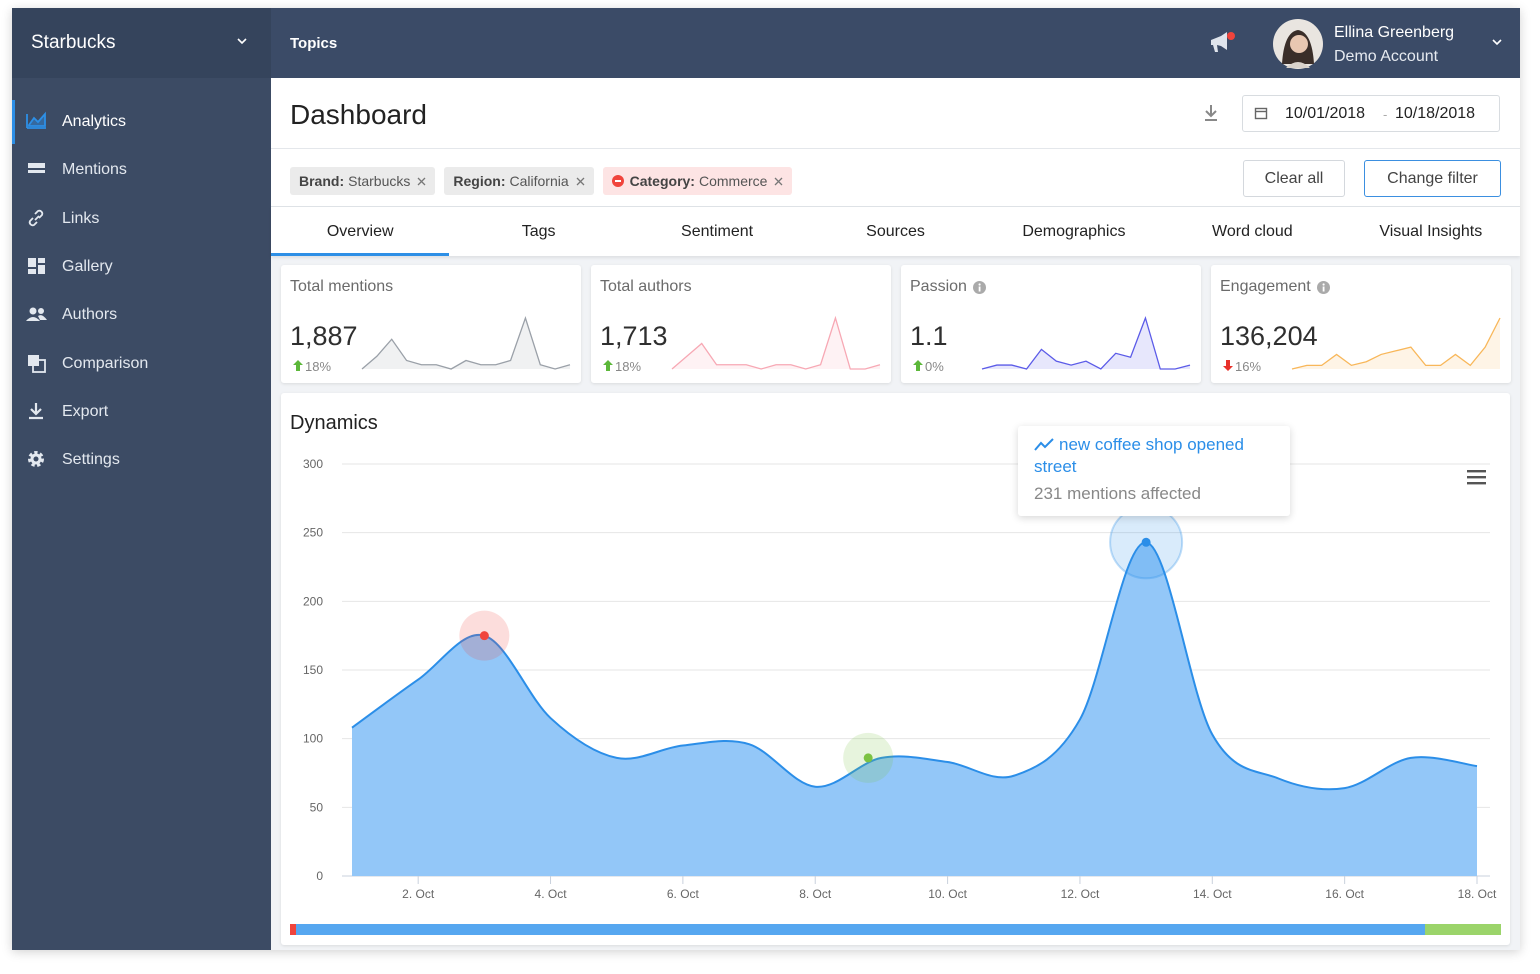 The height and width of the screenshot is (974, 1540). I want to click on notifications-icon, so click(1222, 43).